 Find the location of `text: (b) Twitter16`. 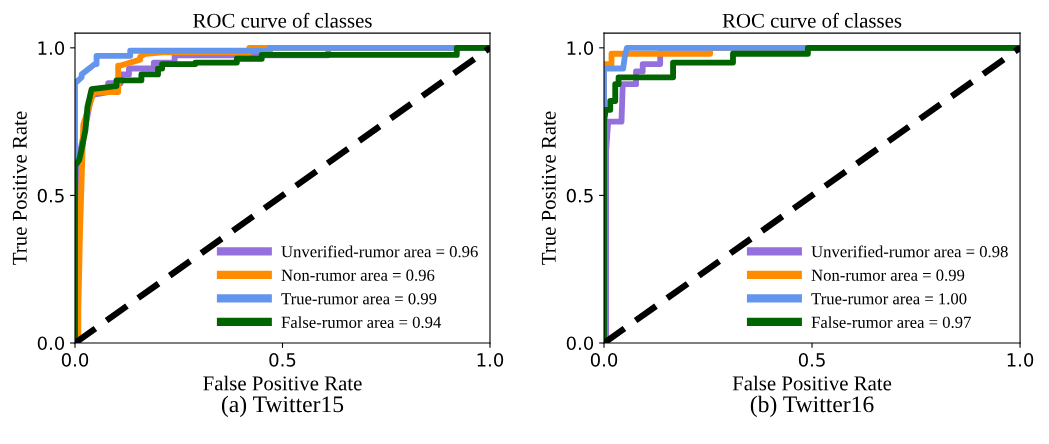

text: (b) Twitter16 is located at coordinates (812, 406).